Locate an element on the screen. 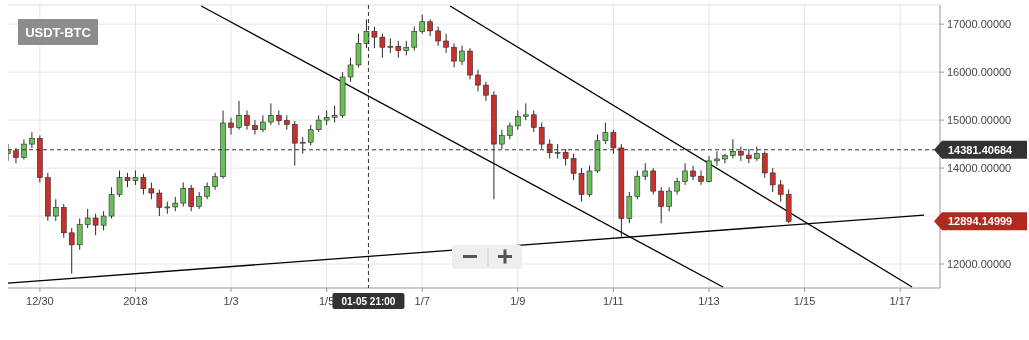 The width and height of the screenshot is (1029, 340). text: 12894.14999 is located at coordinates (980, 221).